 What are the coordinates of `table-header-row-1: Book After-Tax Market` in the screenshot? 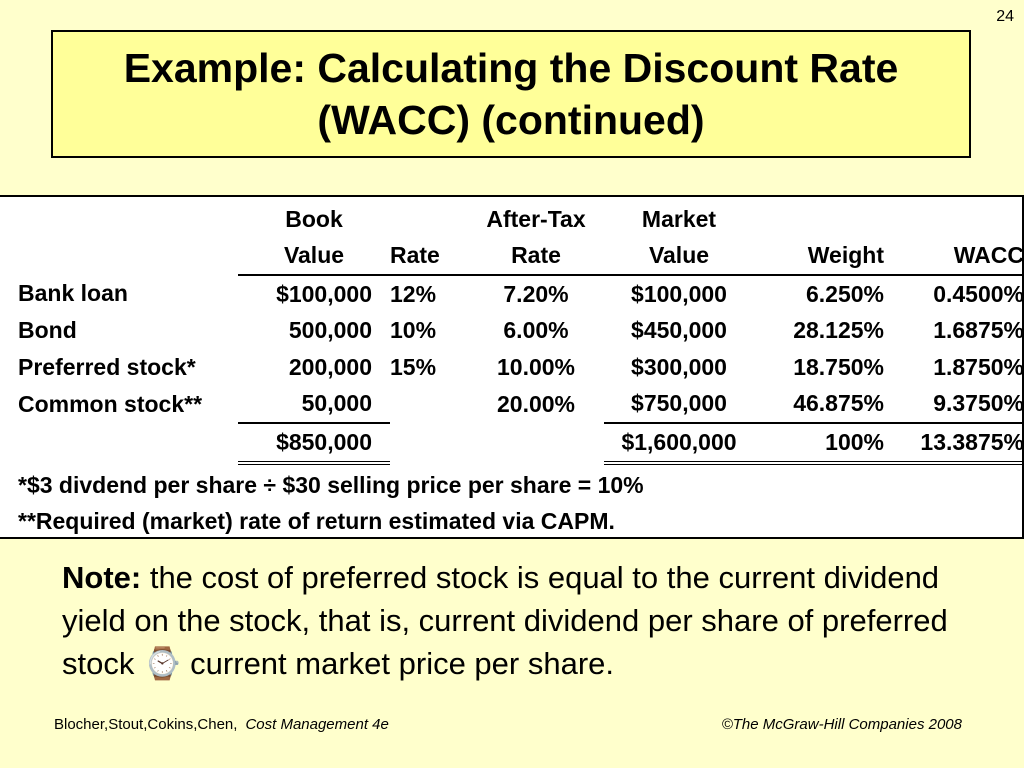 It's located at (521, 219).